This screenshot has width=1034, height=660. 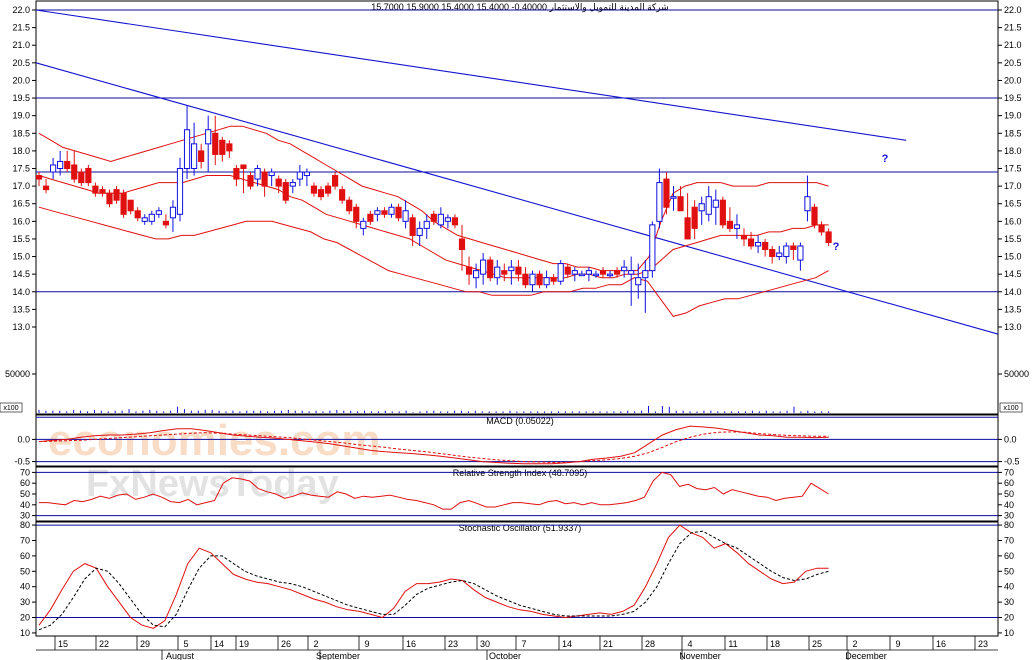 What do you see at coordinates (1009, 618) in the screenshot?
I see `stochastic-ylabel-right: 20` at bounding box center [1009, 618].